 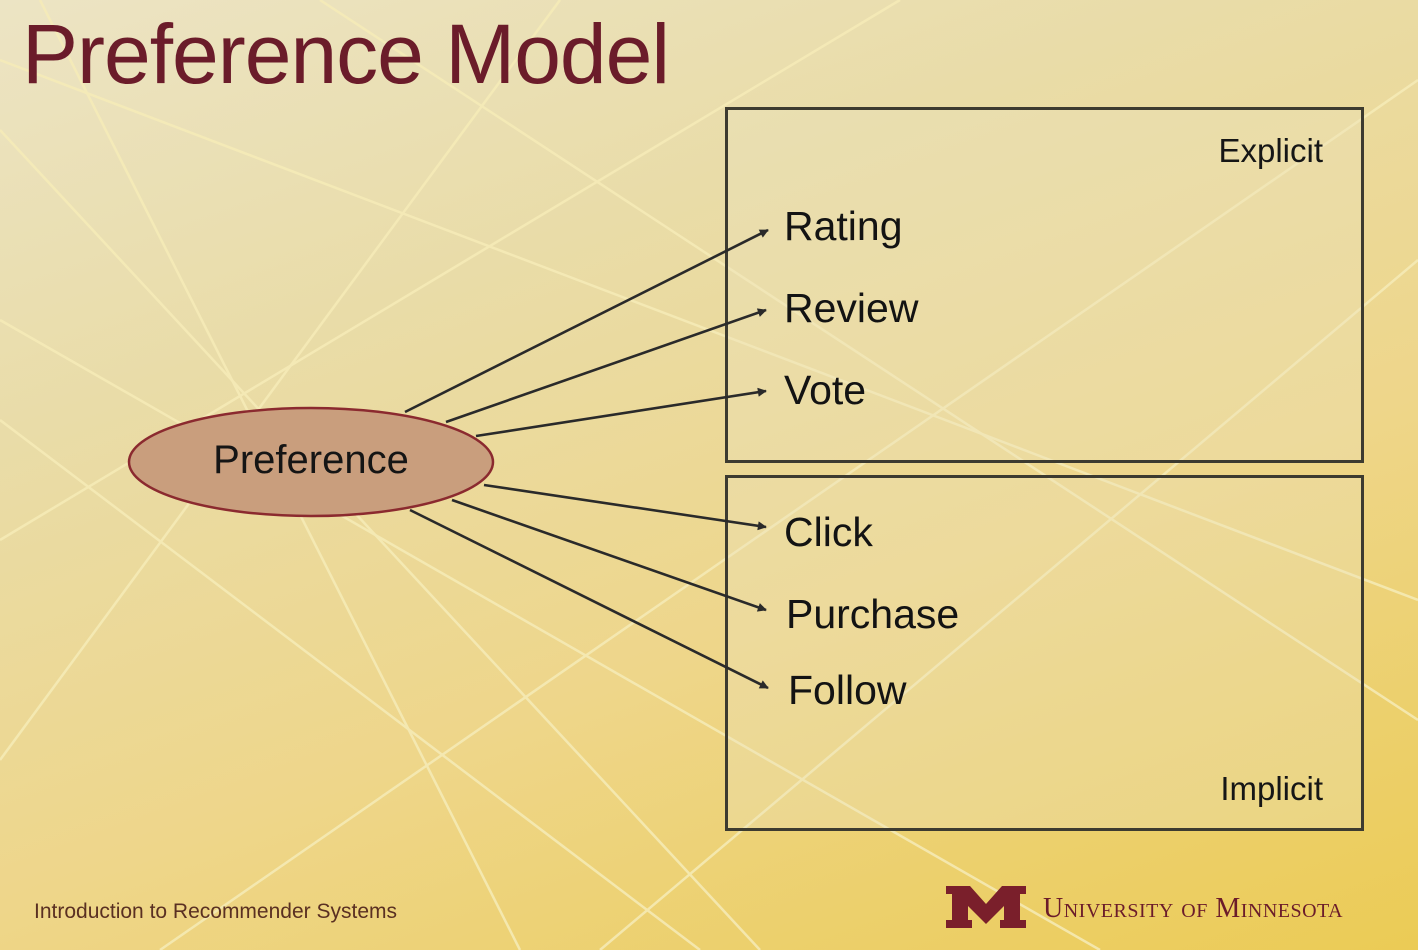 What do you see at coordinates (825, 390) in the screenshot?
I see `item-vote: Vote` at bounding box center [825, 390].